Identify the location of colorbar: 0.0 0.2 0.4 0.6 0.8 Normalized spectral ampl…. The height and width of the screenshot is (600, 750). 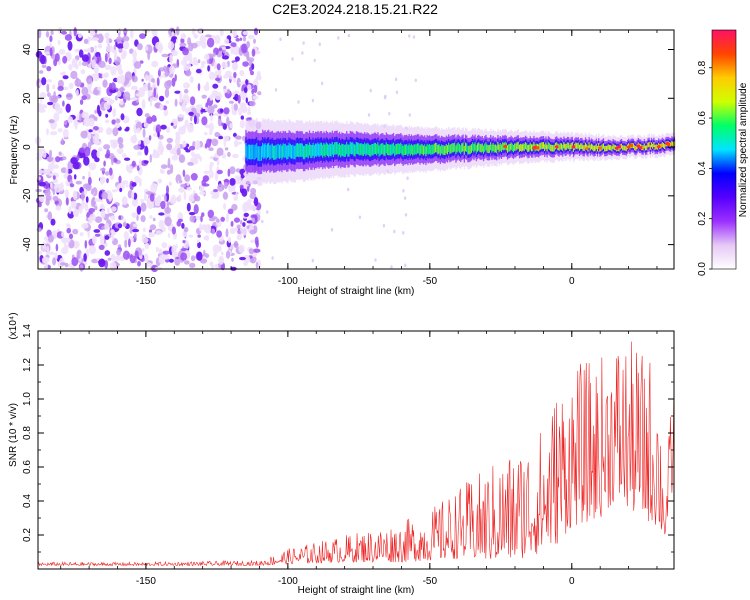
(723, 152).